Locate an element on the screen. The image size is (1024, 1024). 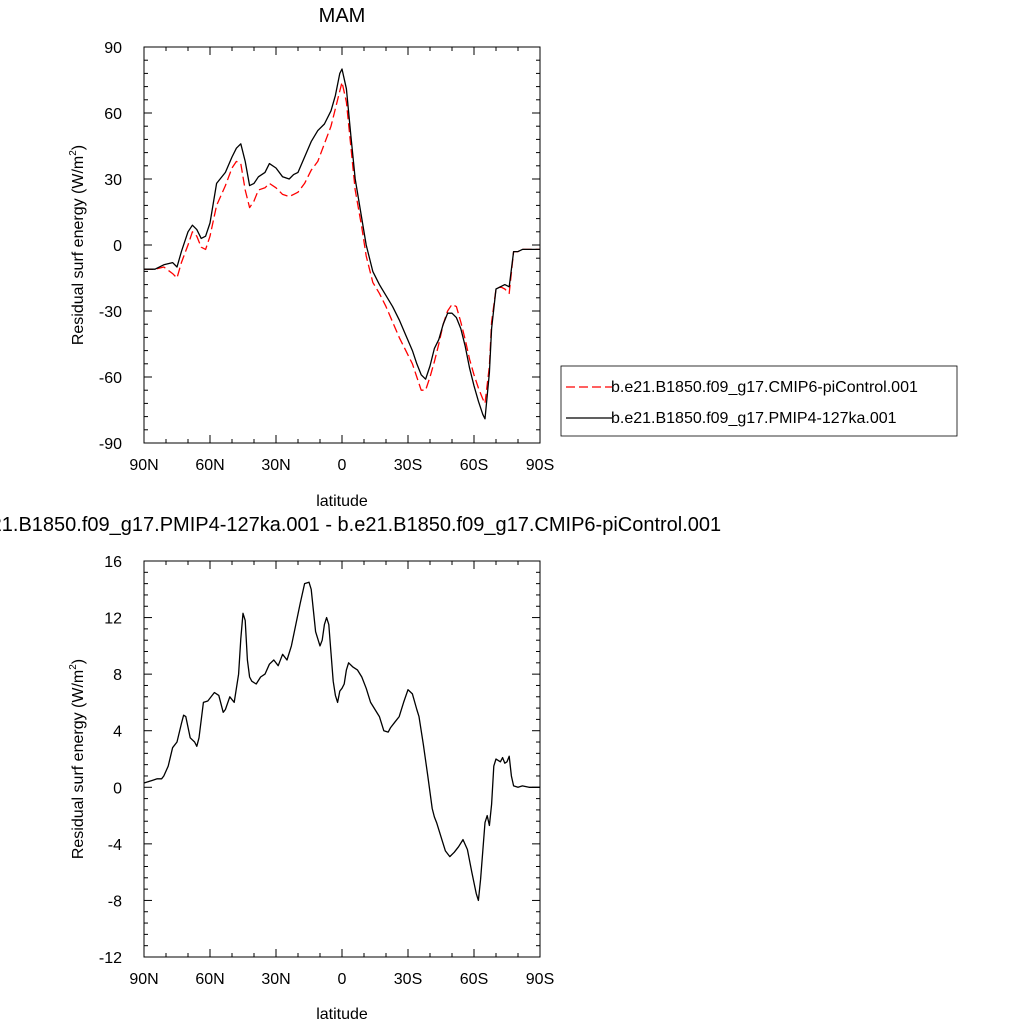
panel1-x-tick-label: 30S is located at coordinates (408, 465).